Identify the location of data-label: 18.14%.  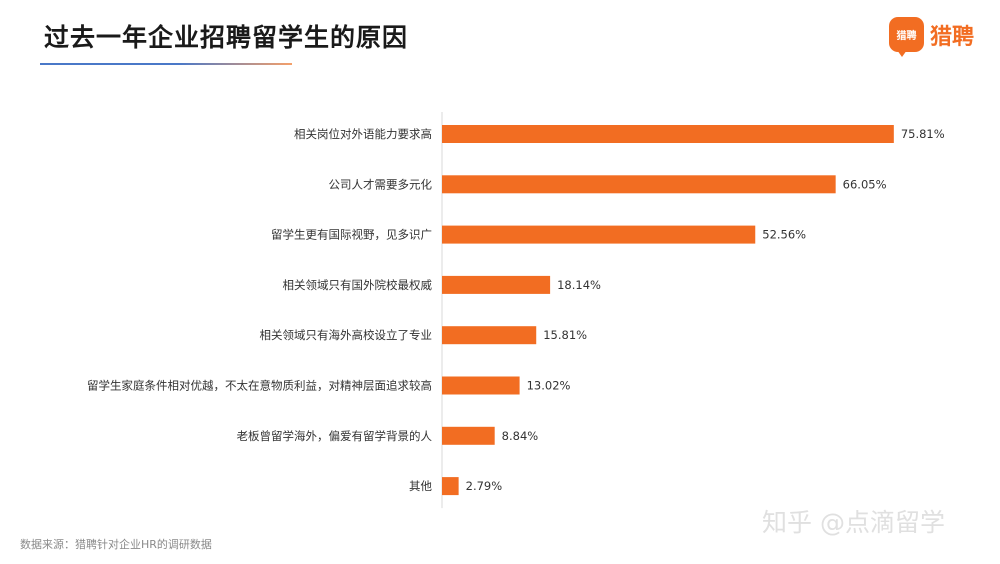
(579, 285).